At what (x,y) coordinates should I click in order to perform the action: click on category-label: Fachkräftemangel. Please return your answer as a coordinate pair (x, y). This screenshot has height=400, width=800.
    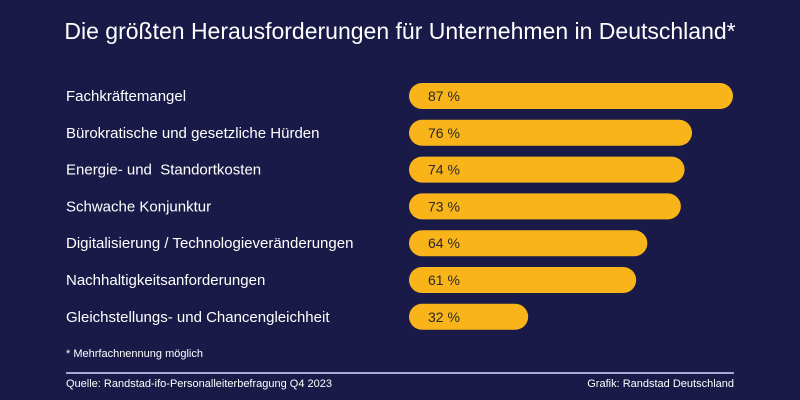
    Looking at the image, I should click on (126, 96).